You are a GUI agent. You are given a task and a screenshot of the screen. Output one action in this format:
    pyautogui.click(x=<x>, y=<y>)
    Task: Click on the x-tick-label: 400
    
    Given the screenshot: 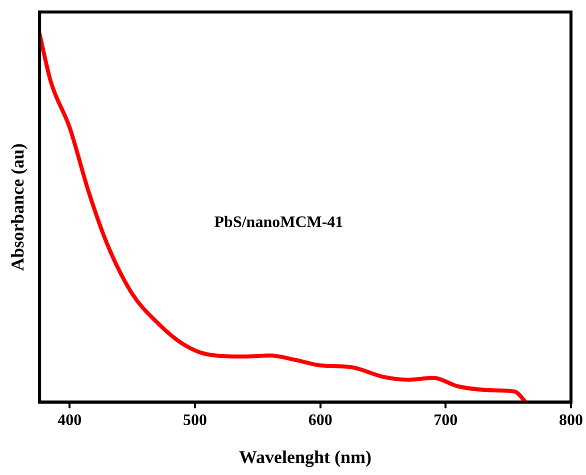 What is the action you would take?
    pyautogui.click(x=70, y=420)
    